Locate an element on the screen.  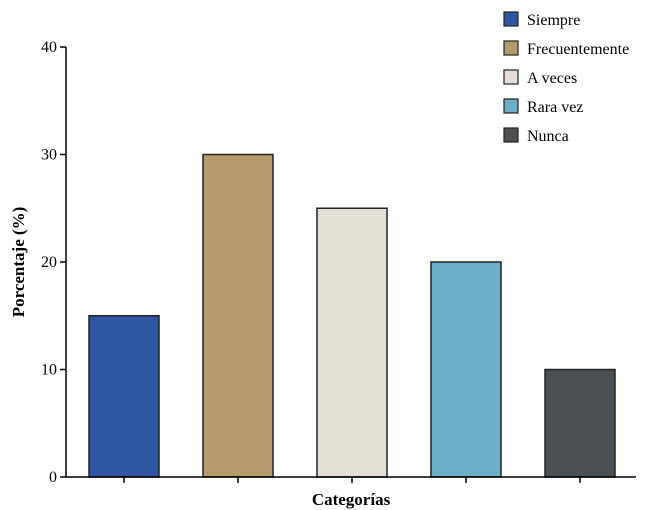
bar-a-veces is located at coordinates (352, 342).